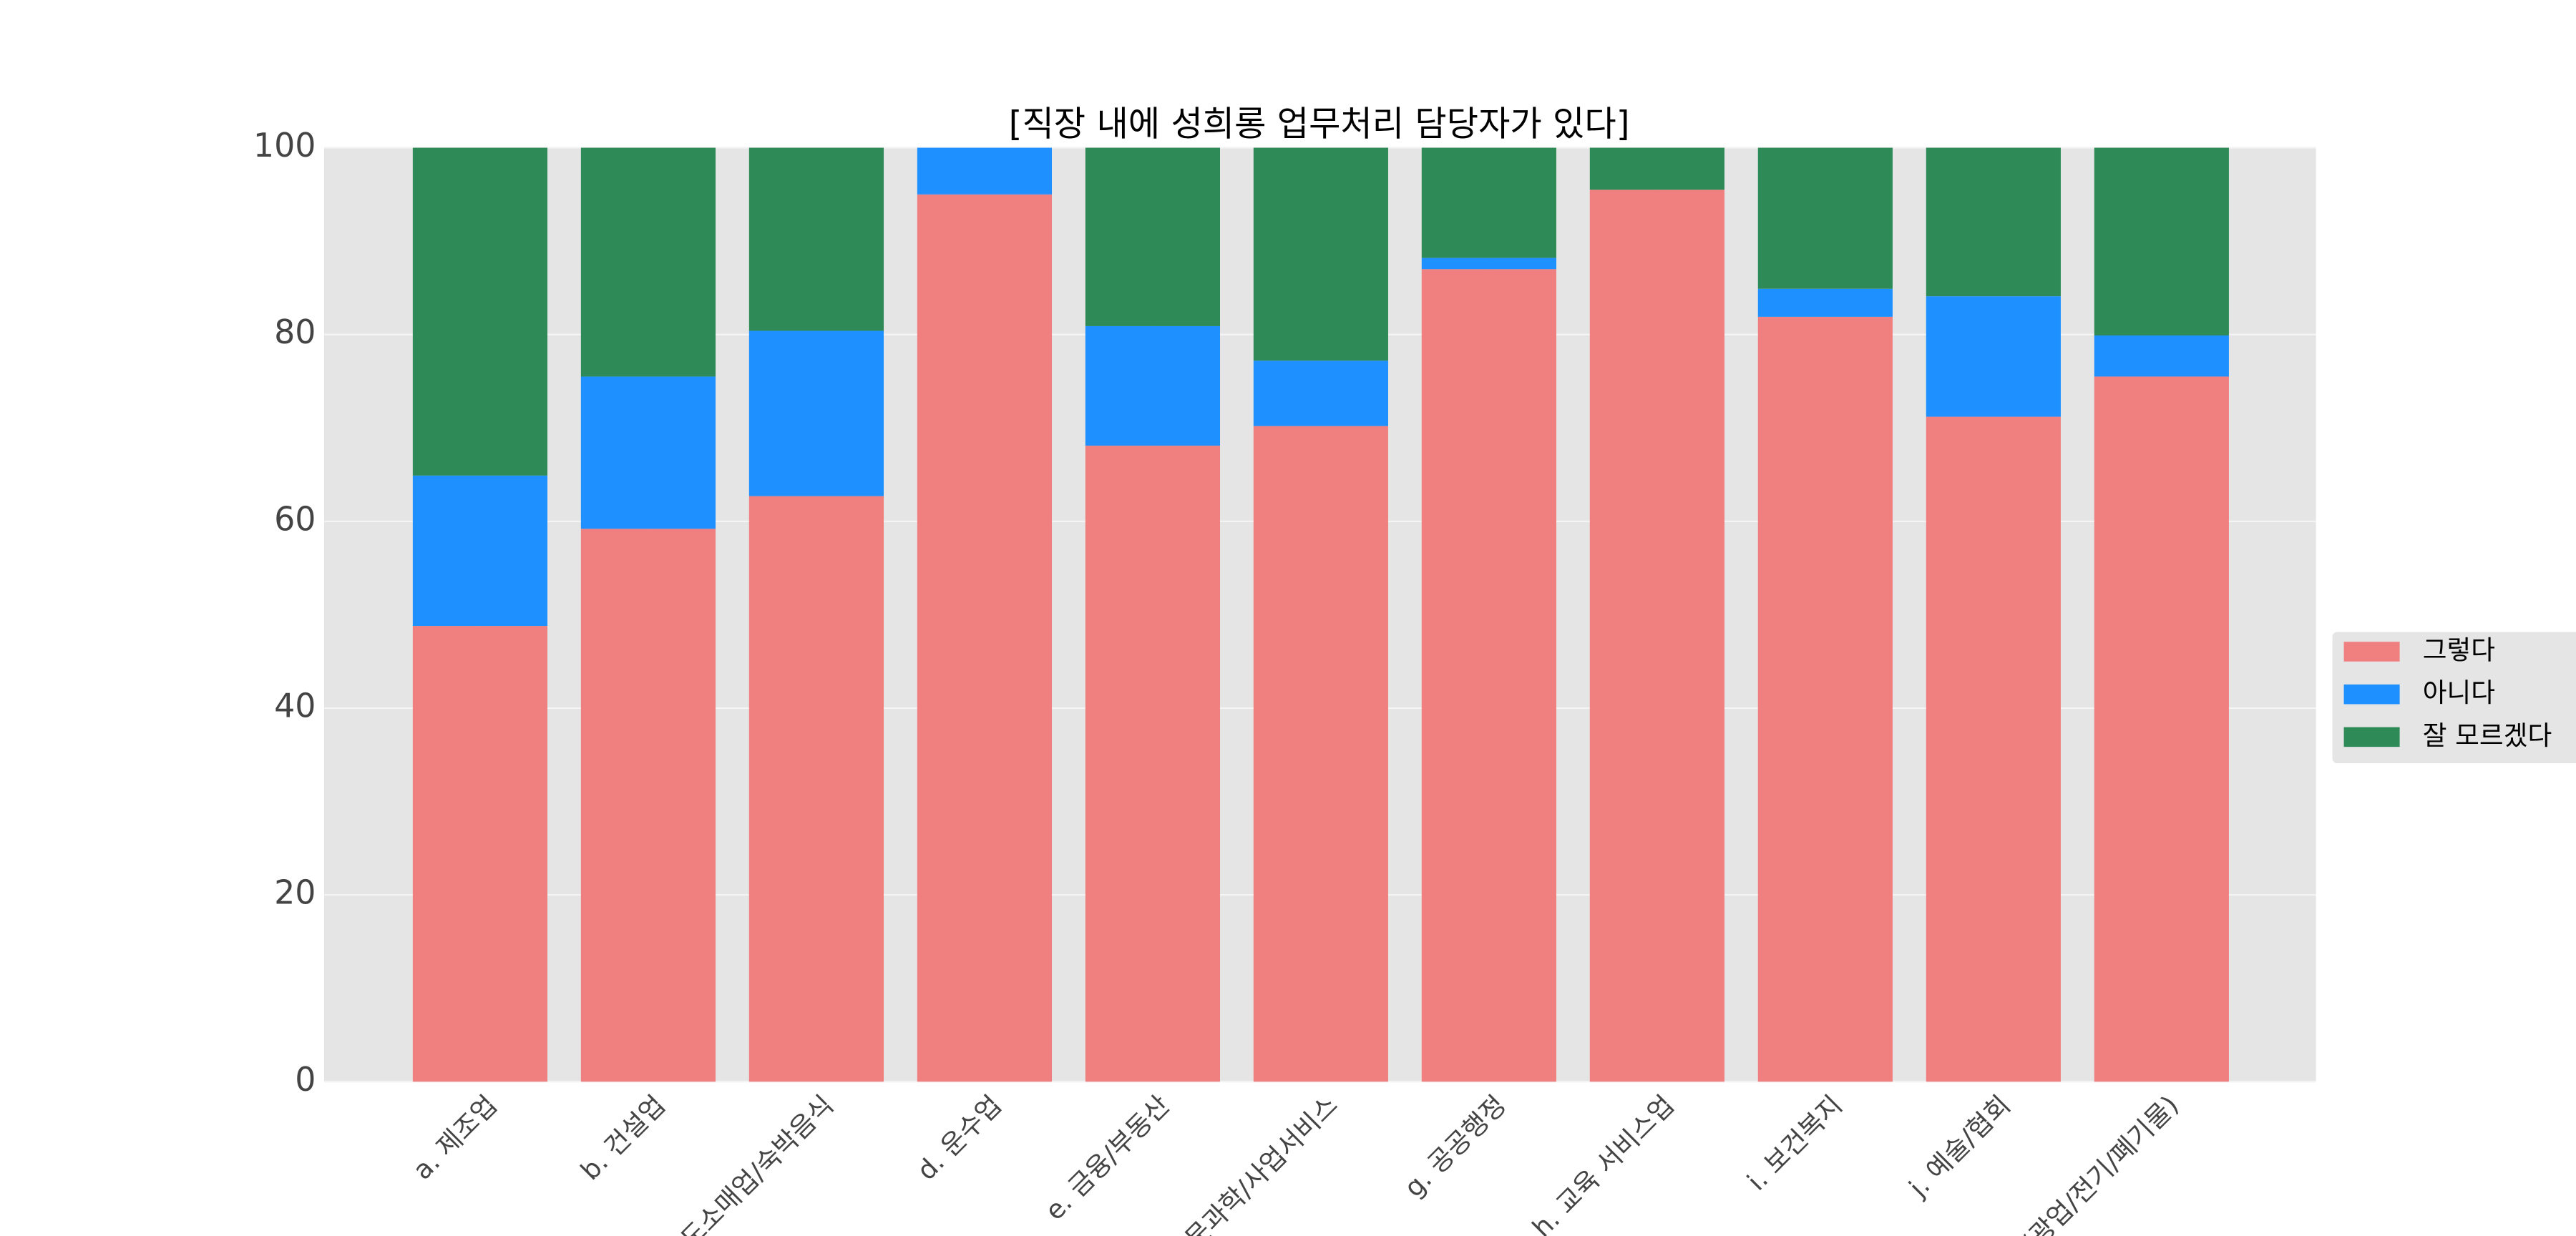 This screenshot has height=1236, width=2576. Describe the element at coordinates (295, 332) in the screenshot. I see `y-tick-label: 80` at that location.